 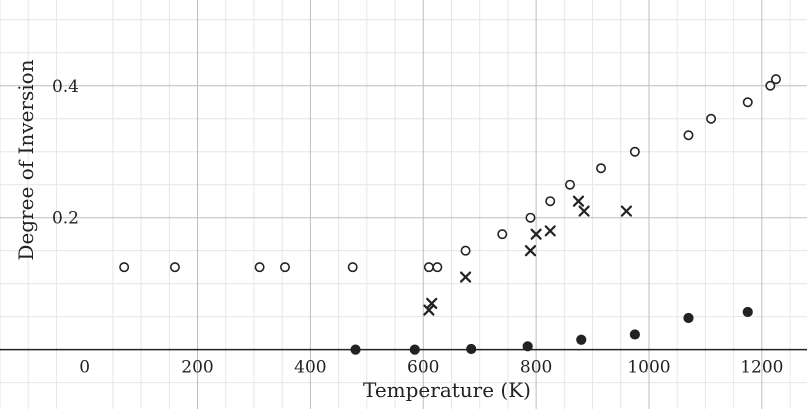 I want to click on x-tick-label: 1200, so click(x=761, y=368).